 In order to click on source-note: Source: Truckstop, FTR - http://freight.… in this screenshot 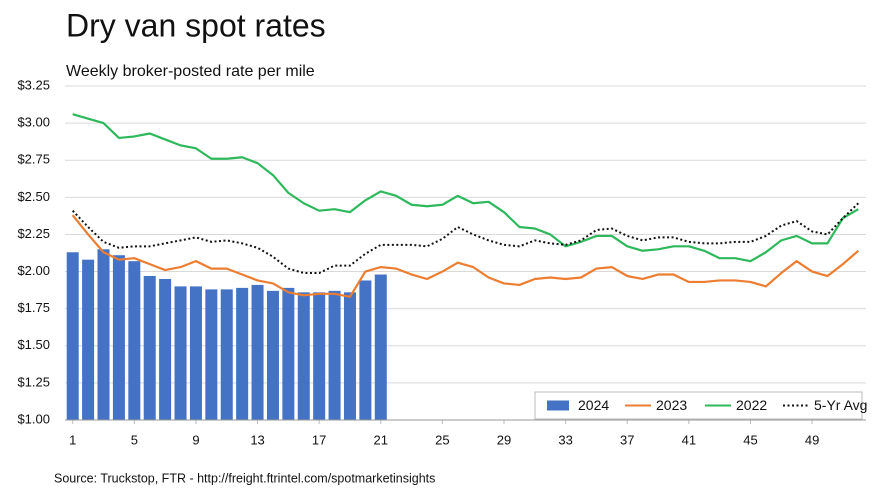, I will do `click(244, 478)`.